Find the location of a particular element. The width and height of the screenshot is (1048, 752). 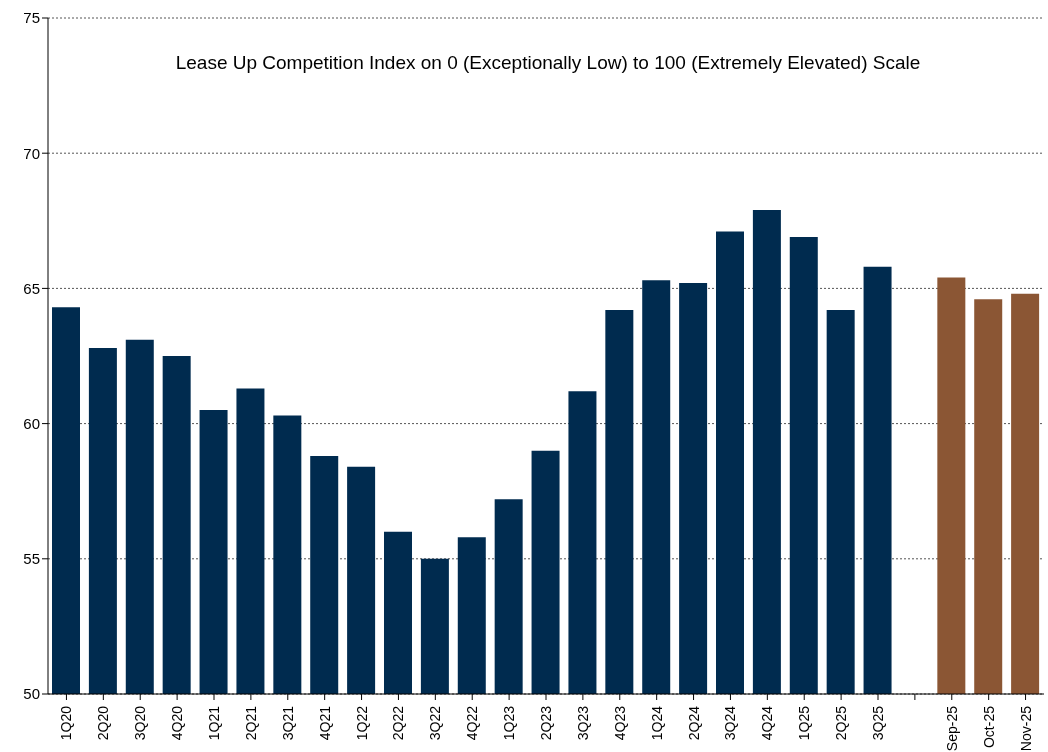

x-tick-label: 1Q20 is located at coordinates (66, 723).